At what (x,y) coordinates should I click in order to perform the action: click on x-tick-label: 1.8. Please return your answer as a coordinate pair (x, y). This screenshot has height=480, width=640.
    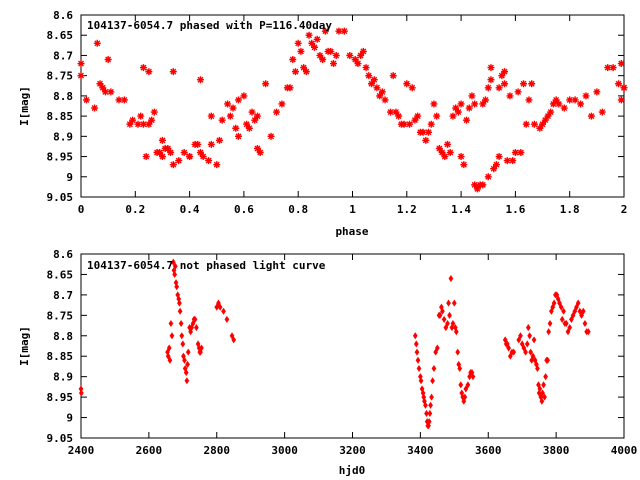
    Looking at the image, I should click on (570, 209).